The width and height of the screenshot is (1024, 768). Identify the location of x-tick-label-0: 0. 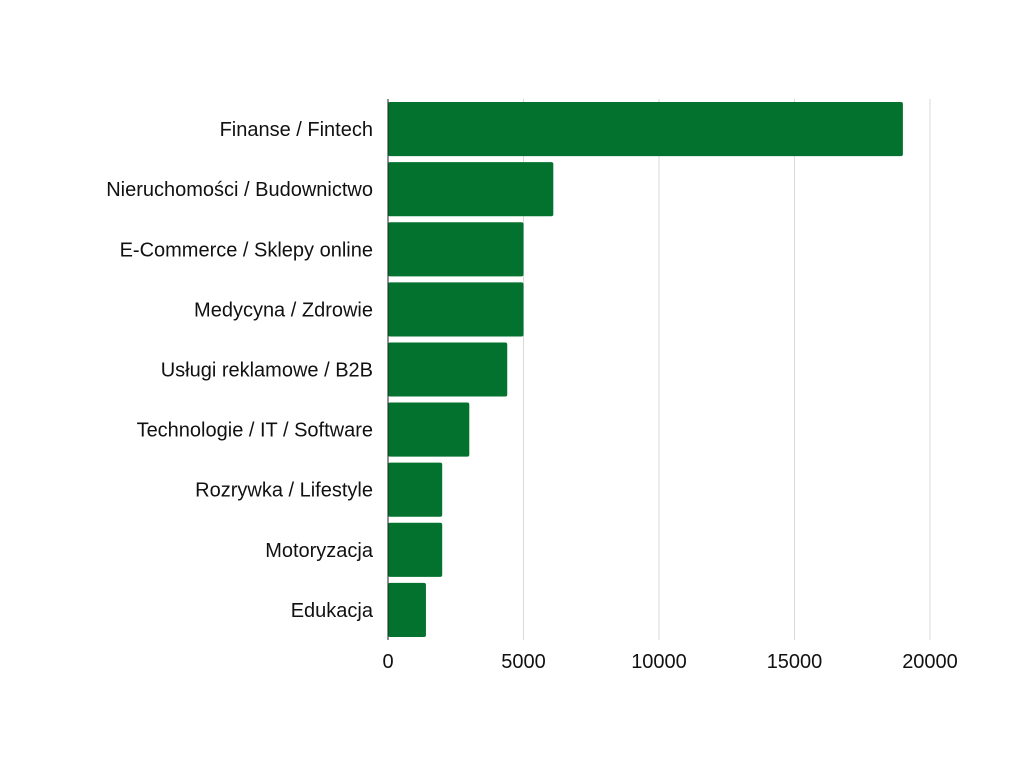
(387, 662).